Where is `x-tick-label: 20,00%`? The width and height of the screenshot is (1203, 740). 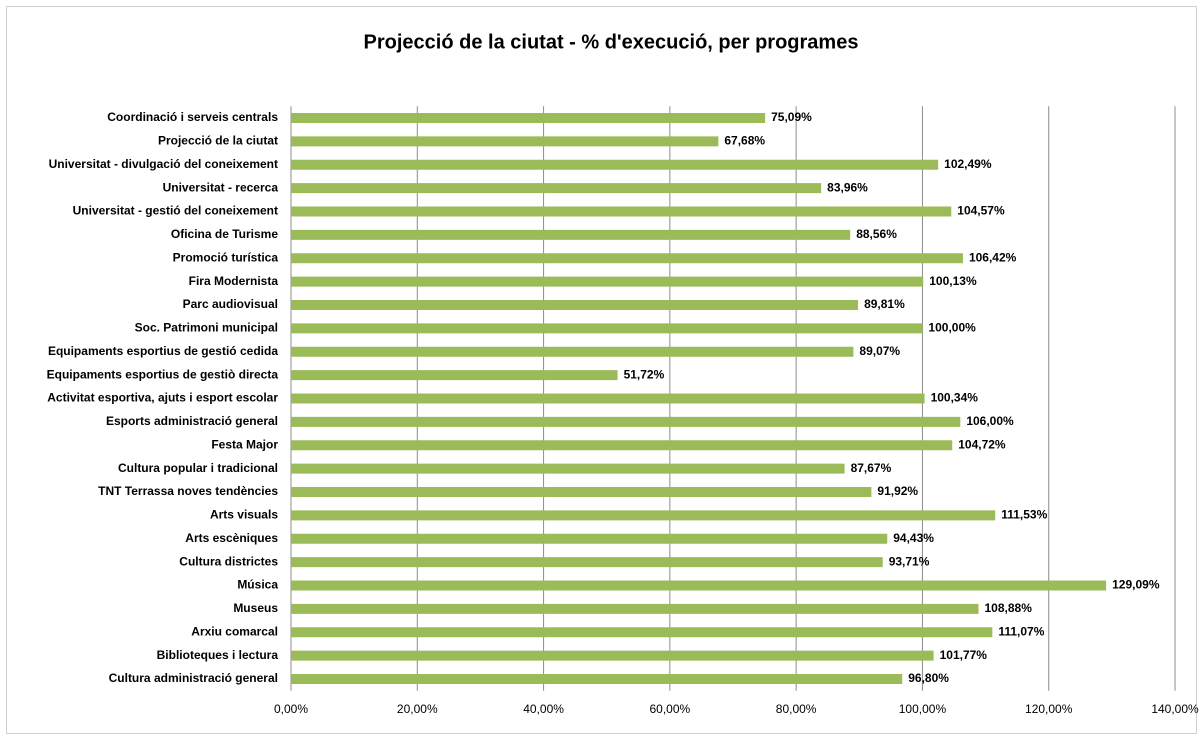
x-tick-label: 20,00% is located at coordinates (417, 709).